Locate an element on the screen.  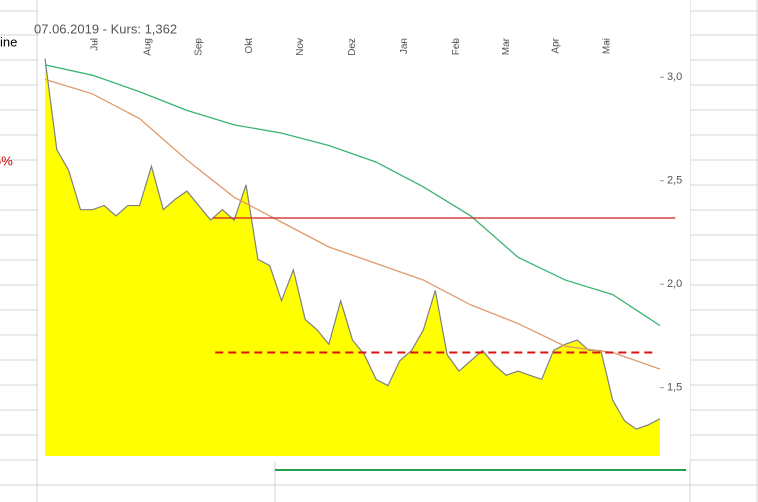
y-tick-label: 1,5 is located at coordinates (674, 388).